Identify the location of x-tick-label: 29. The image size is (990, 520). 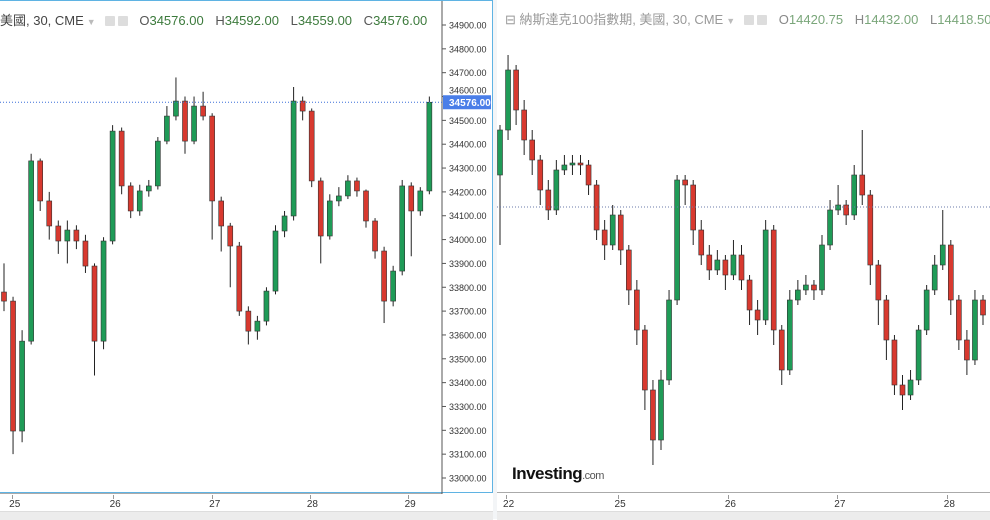
(410, 504).